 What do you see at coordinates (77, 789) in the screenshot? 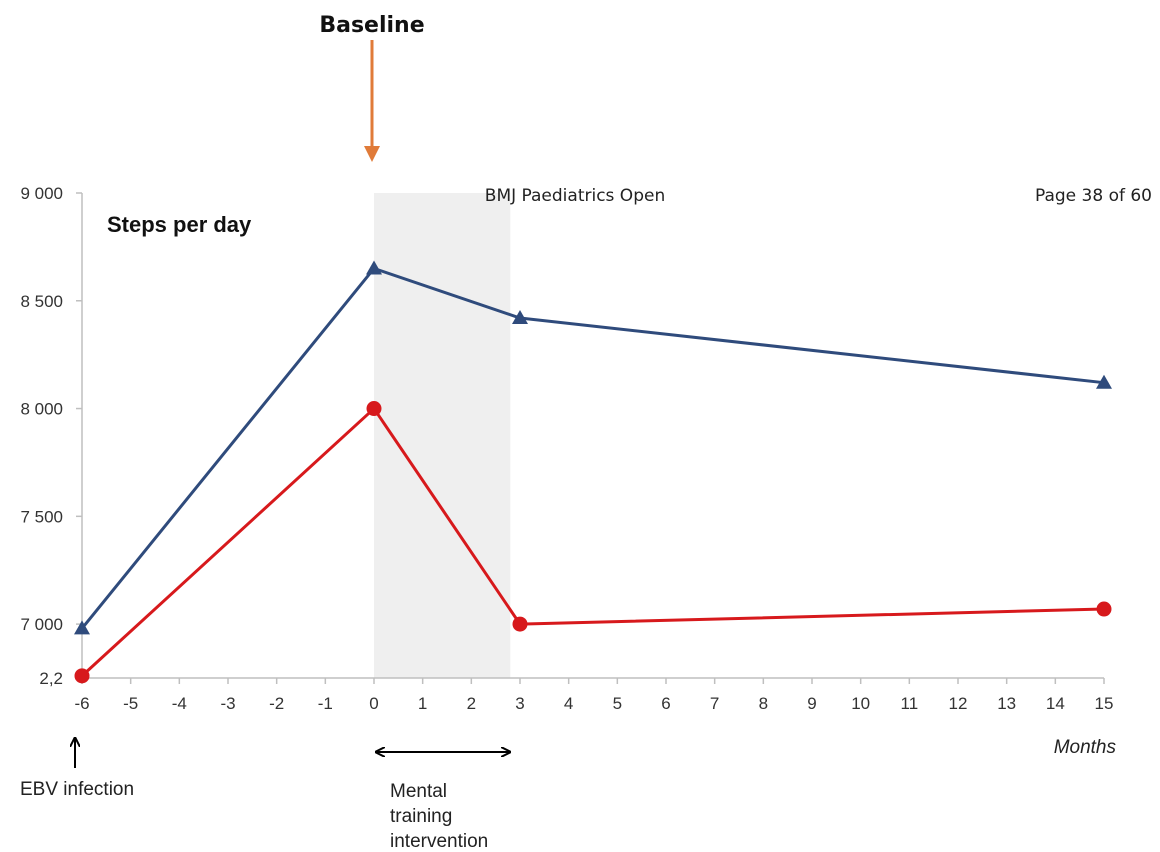
I see `ebv-infection-label: EBV infection` at bounding box center [77, 789].